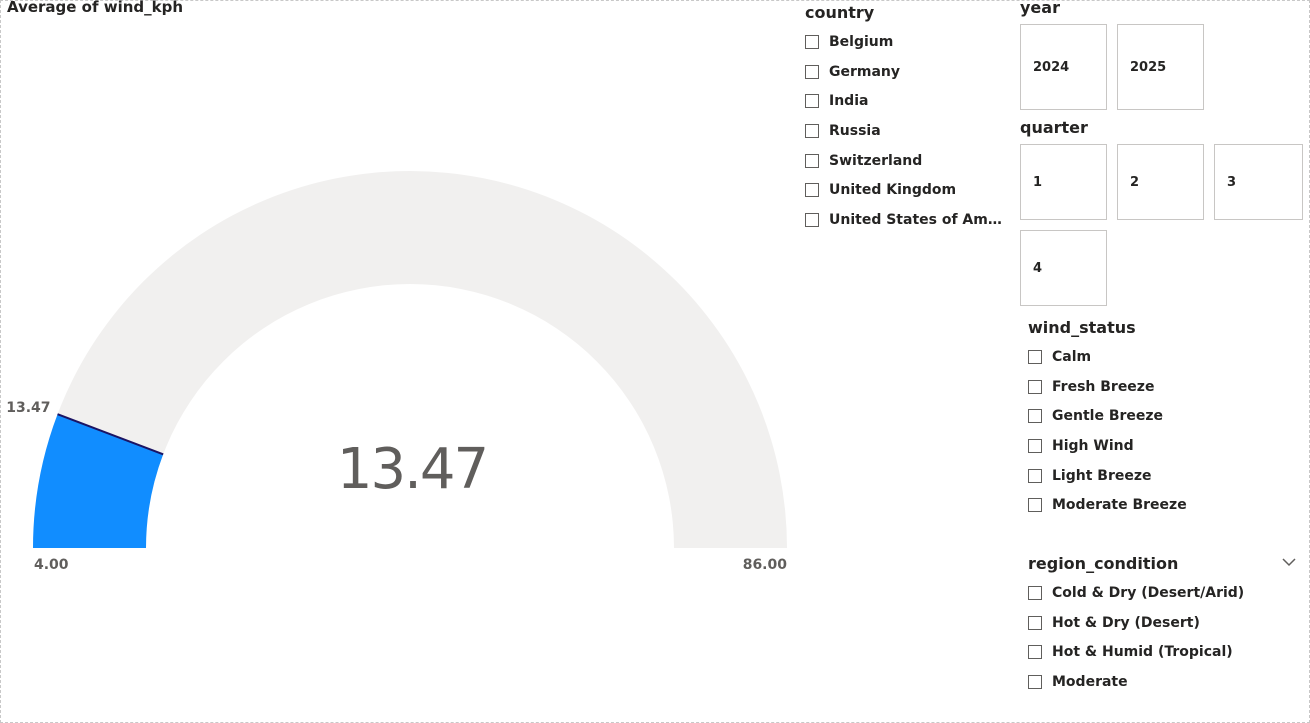 The image size is (1310, 723). What do you see at coordinates (855, 130) in the screenshot?
I see `slicer-item-label: Russia` at bounding box center [855, 130].